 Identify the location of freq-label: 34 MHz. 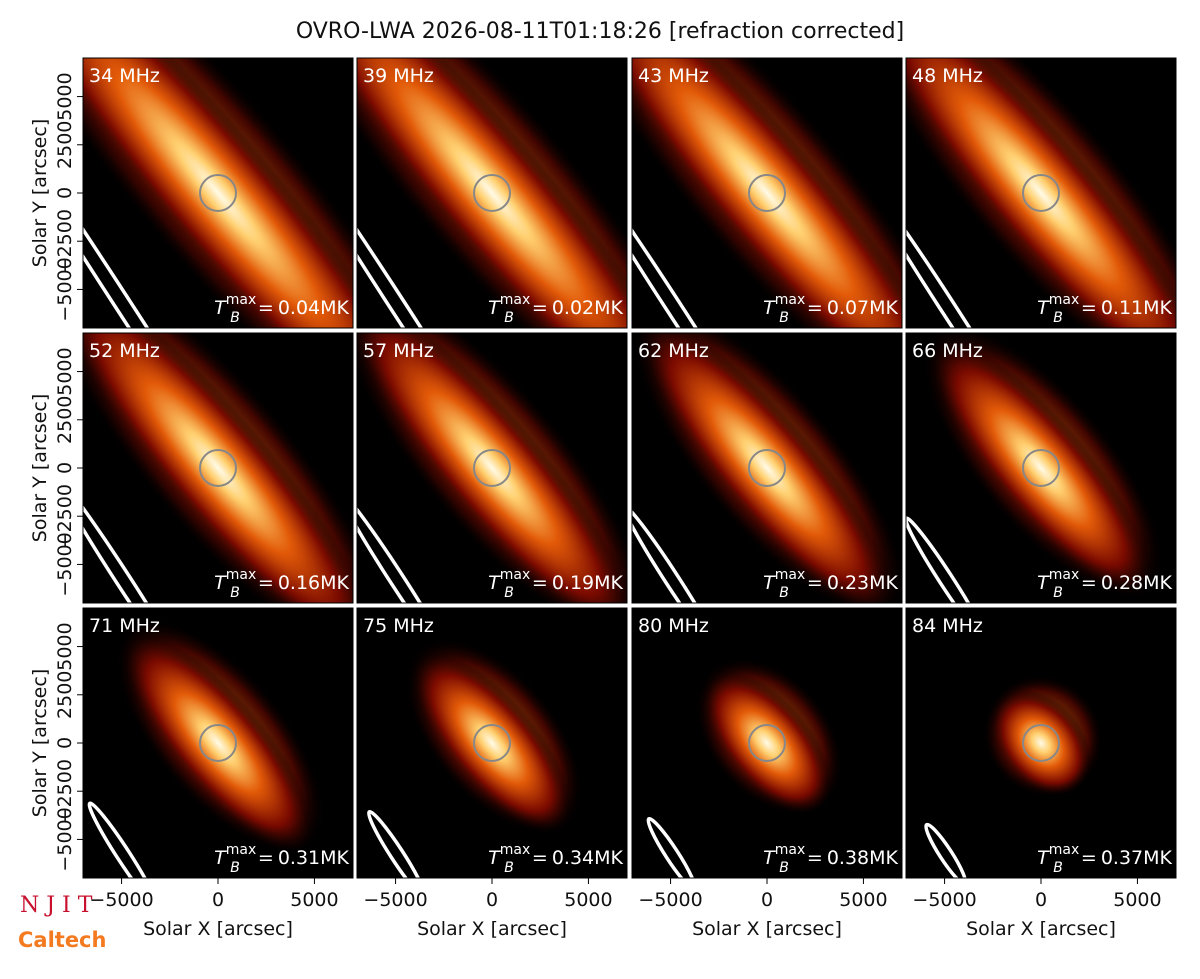
(124, 76).